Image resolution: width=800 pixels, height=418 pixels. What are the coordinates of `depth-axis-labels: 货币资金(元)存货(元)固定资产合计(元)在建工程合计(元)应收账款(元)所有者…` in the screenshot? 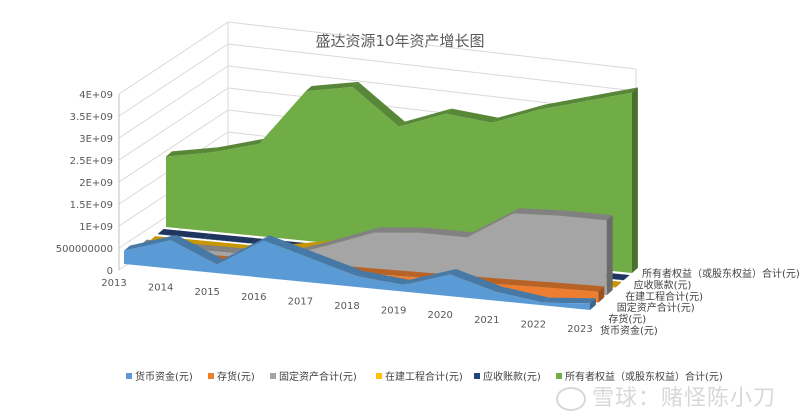 It's located at (700, 302).